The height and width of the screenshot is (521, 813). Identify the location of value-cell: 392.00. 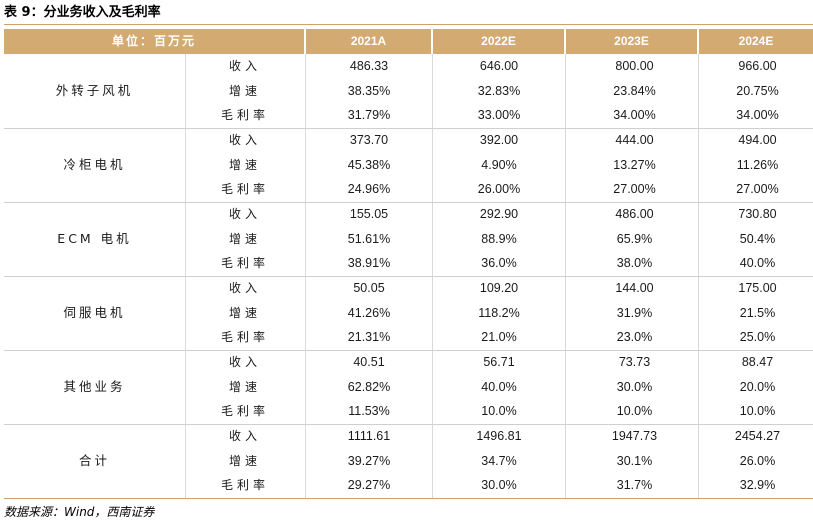
(499, 140).